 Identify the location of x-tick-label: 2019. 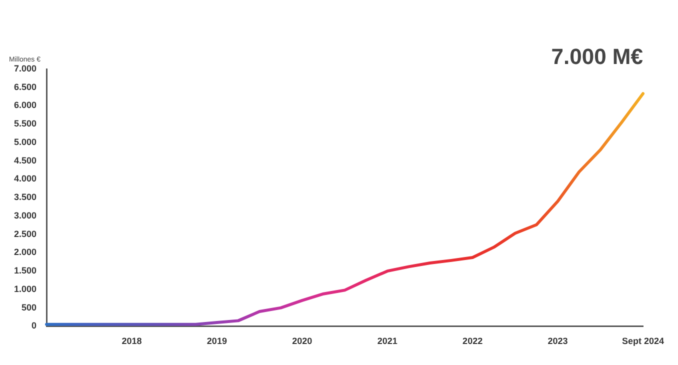
(216, 341).